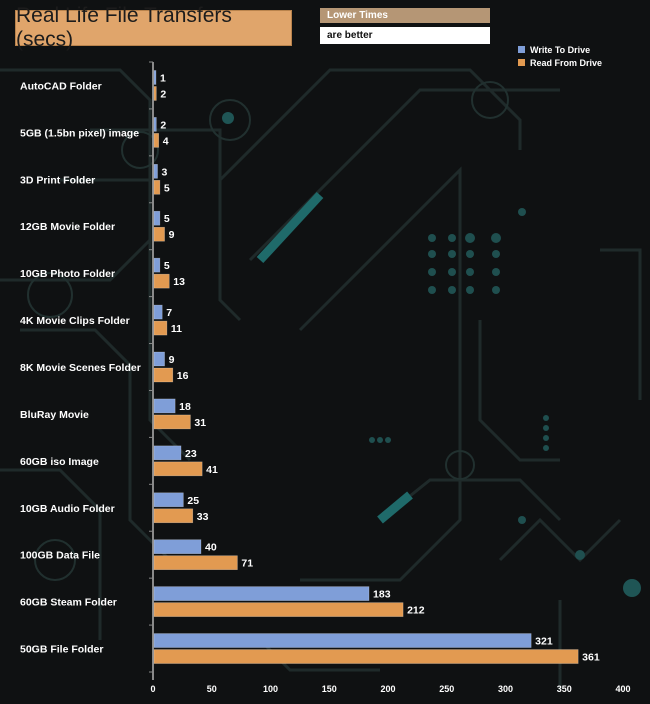 This screenshot has height=704, width=650. What do you see at coordinates (566, 62) in the screenshot?
I see `legend-label-read: Read From Drive` at bounding box center [566, 62].